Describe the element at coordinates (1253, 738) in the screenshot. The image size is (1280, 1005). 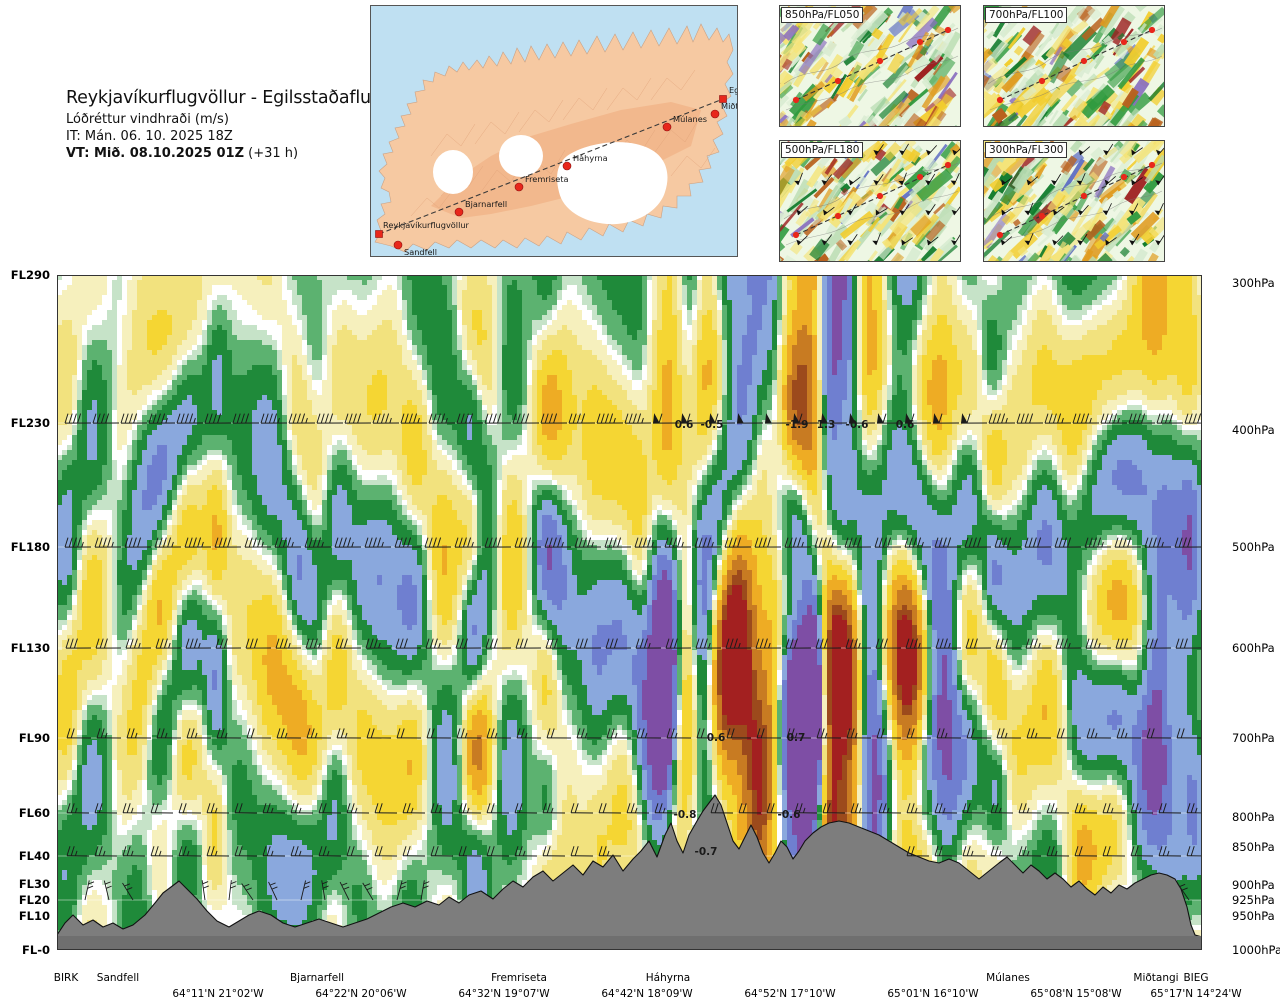
I see `pressure-level-tick-700hPa: 700hPa` at that location.